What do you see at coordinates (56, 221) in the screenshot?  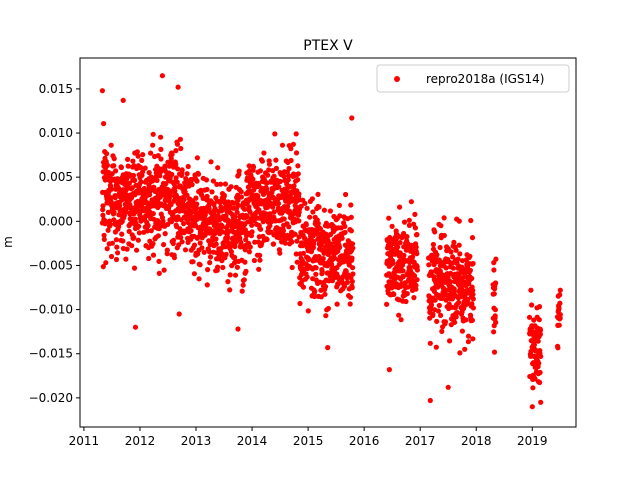 I see `y-tick-label: 0.000` at bounding box center [56, 221].